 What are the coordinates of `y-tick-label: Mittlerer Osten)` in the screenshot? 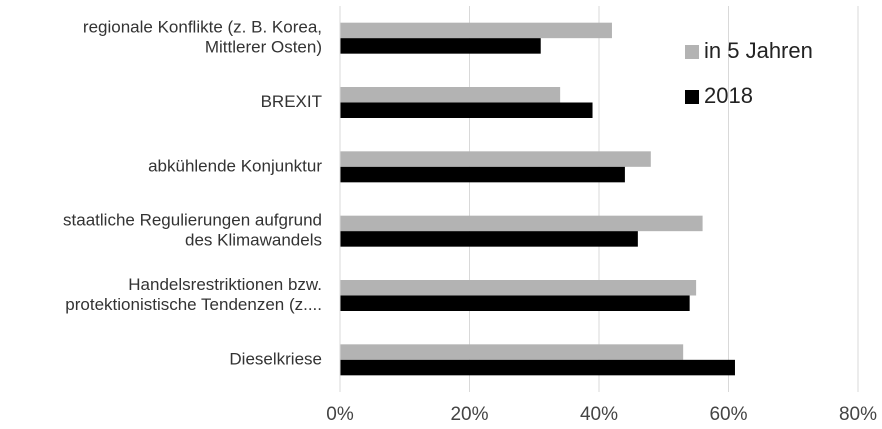 It's located at (263, 47).